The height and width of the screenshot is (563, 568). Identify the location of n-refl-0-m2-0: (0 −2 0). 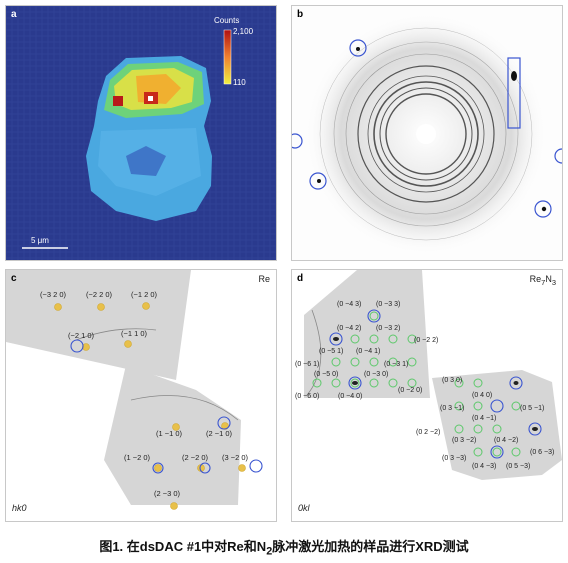
(410, 390).